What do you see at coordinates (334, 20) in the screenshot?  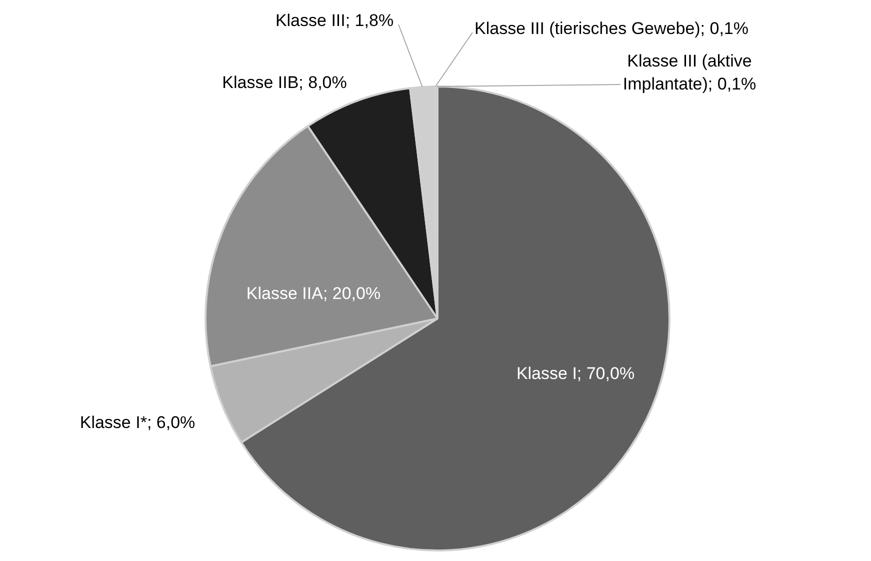 I see `slice-label: Klasse III; 1,8%` at bounding box center [334, 20].